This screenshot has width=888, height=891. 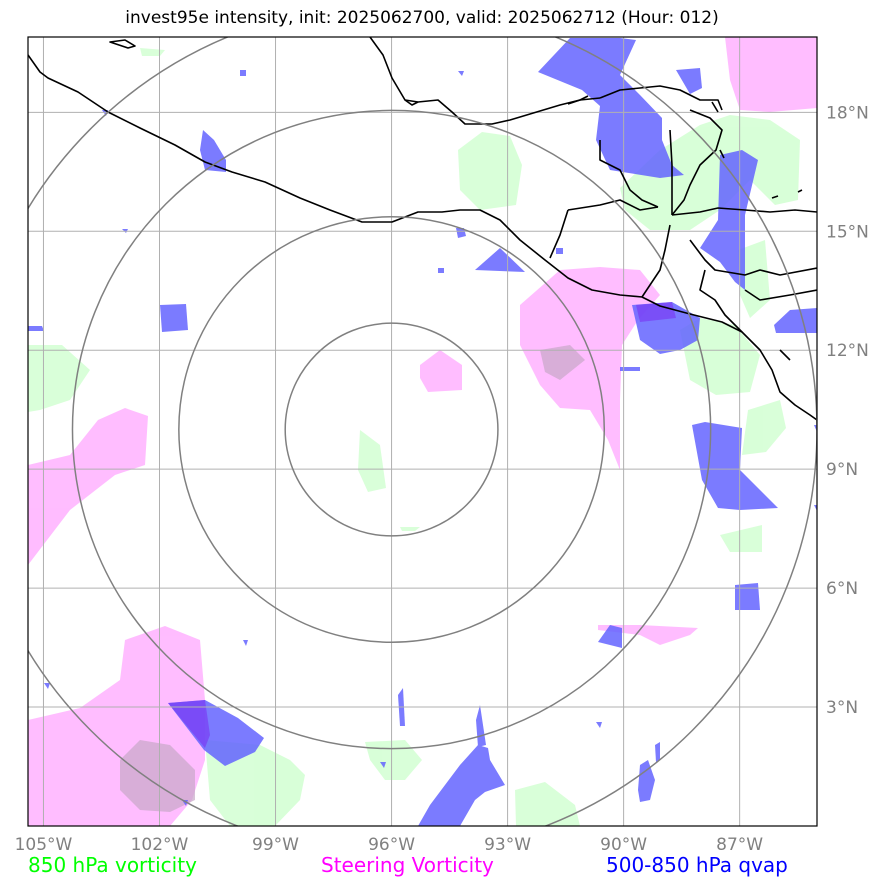 What do you see at coordinates (847, 232) in the screenshot?
I see `latitude-tick-label: 15°N` at bounding box center [847, 232].